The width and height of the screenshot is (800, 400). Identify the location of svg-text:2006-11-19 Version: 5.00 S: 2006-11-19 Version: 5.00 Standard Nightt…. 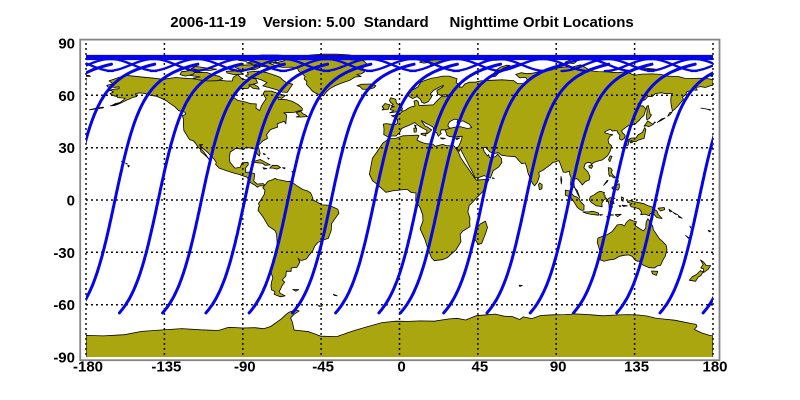
(401, 22).